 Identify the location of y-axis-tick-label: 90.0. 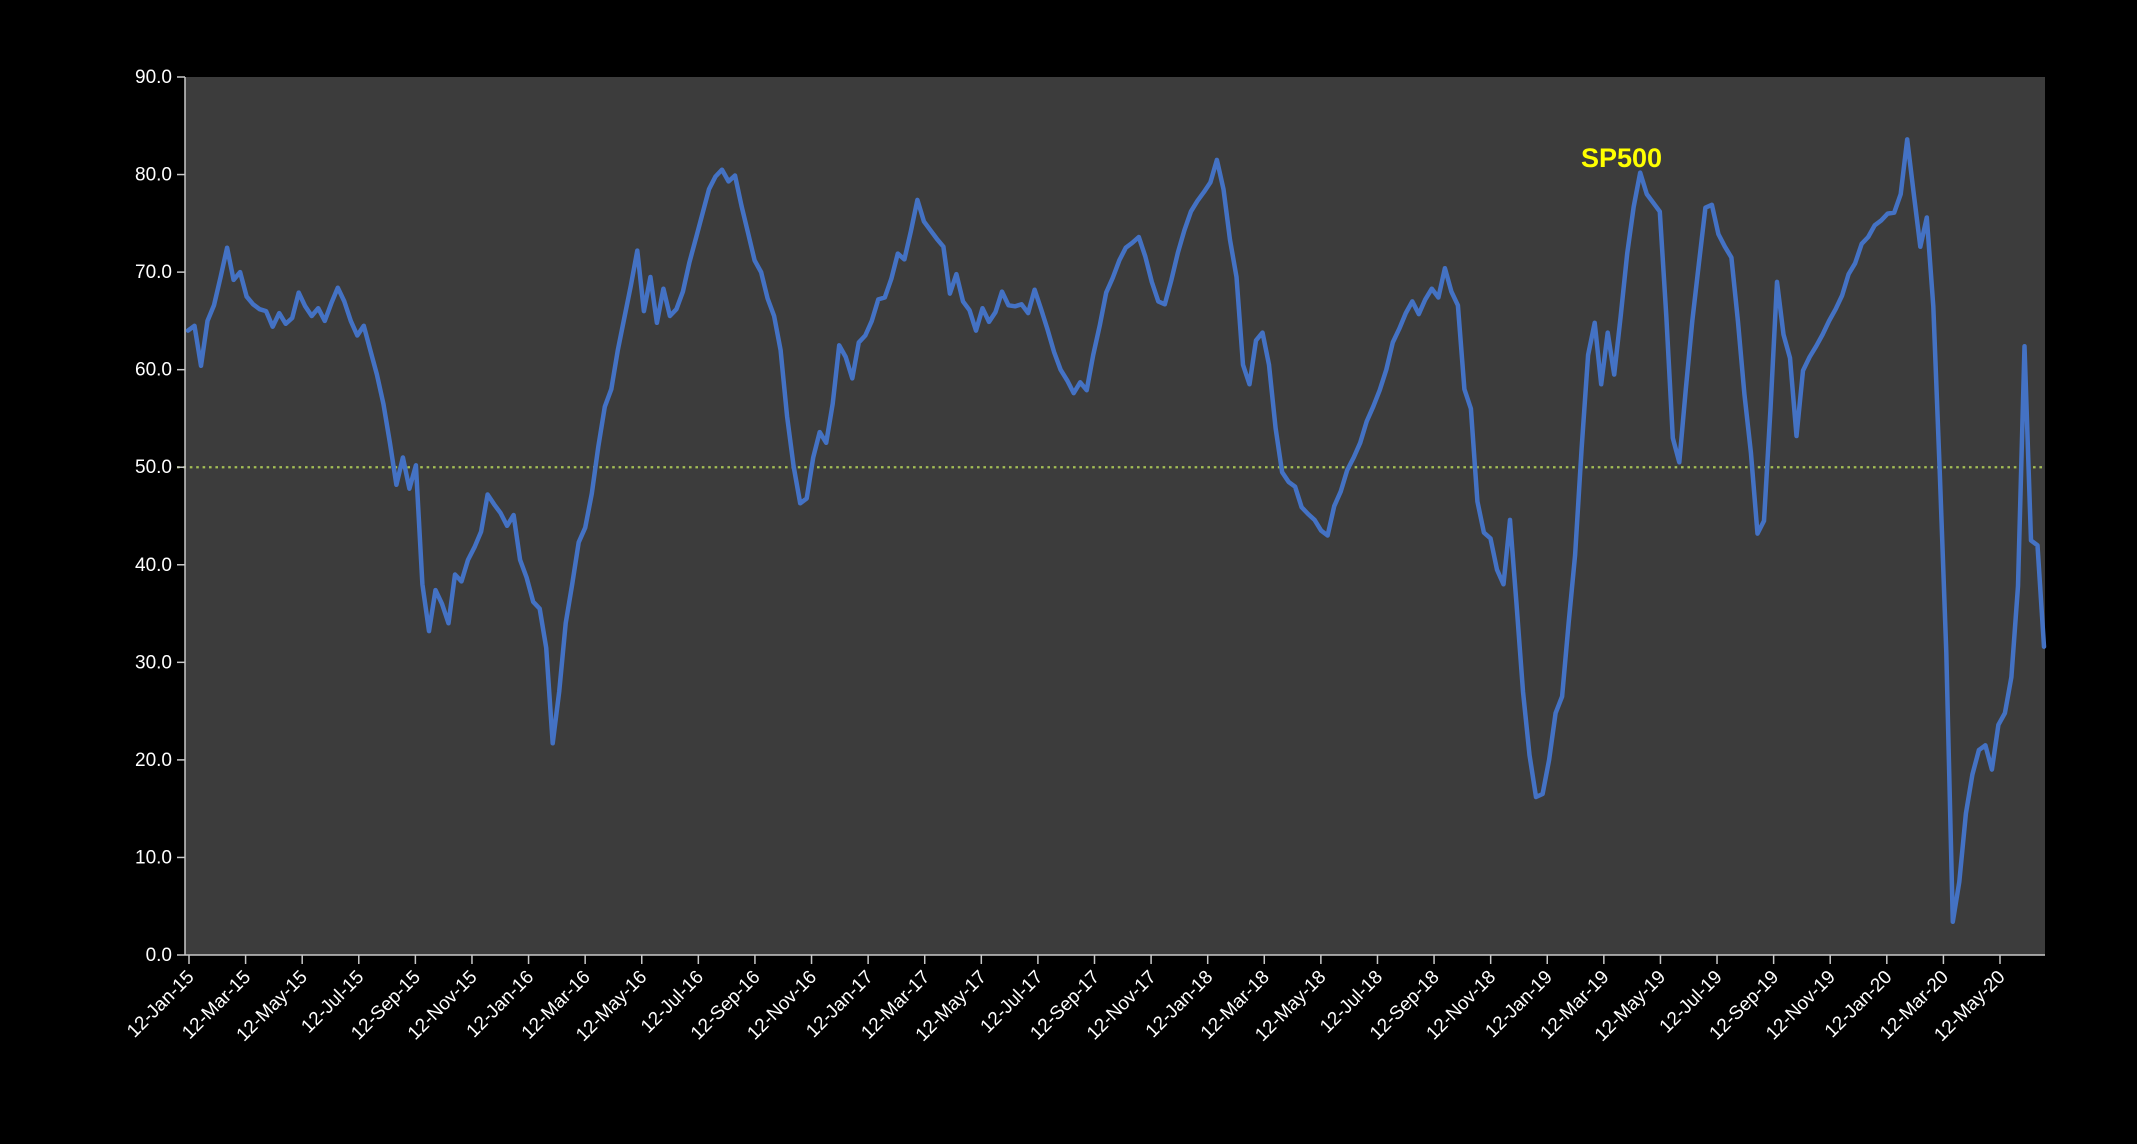
(153, 77).